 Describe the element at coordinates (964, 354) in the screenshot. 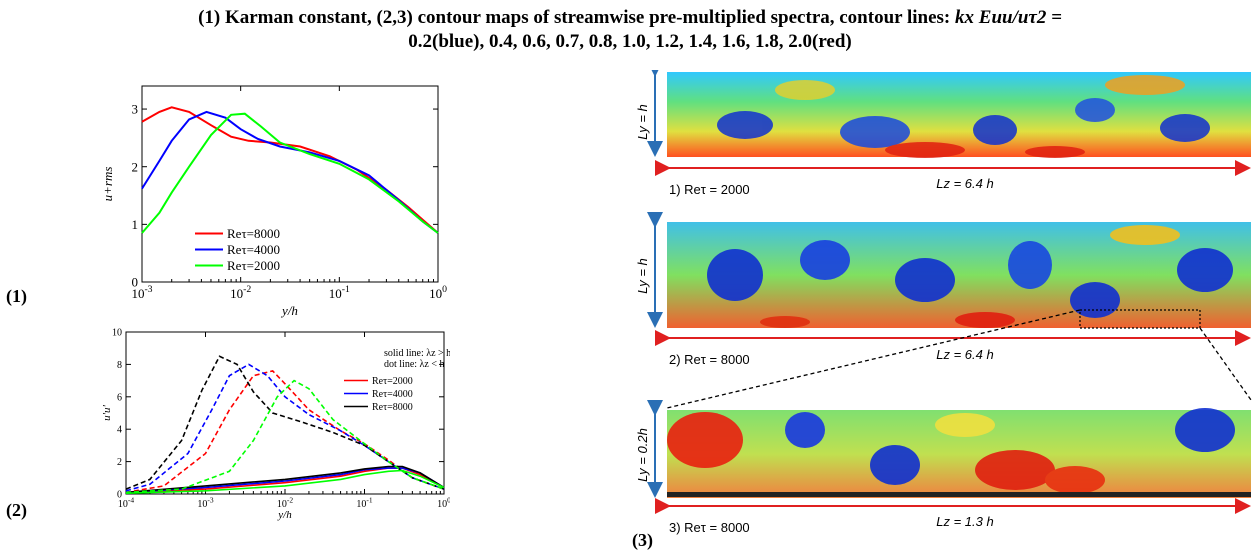

I see `lz-label-2: Lz = 6.4 h` at that location.